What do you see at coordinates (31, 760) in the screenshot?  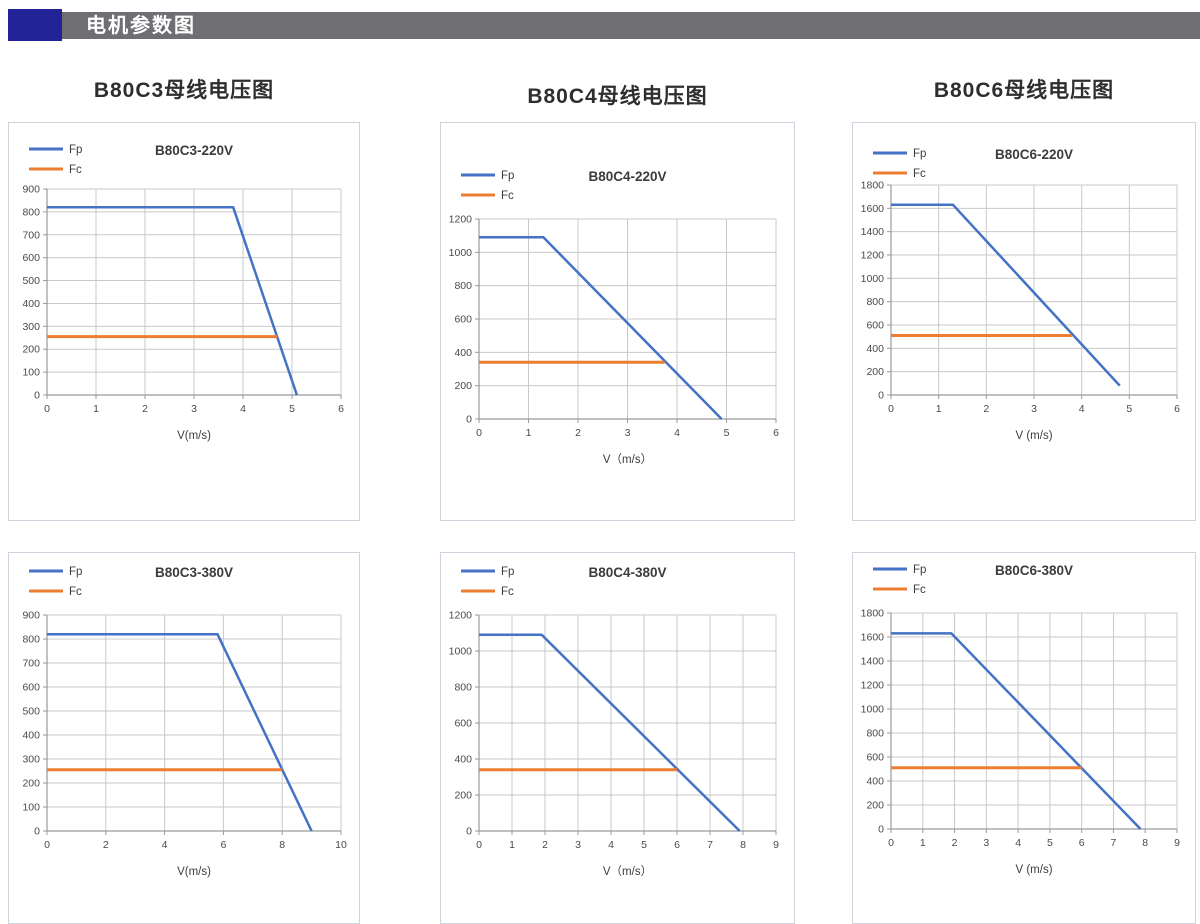 I see `y-tick-label: 300` at bounding box center [31, 760].